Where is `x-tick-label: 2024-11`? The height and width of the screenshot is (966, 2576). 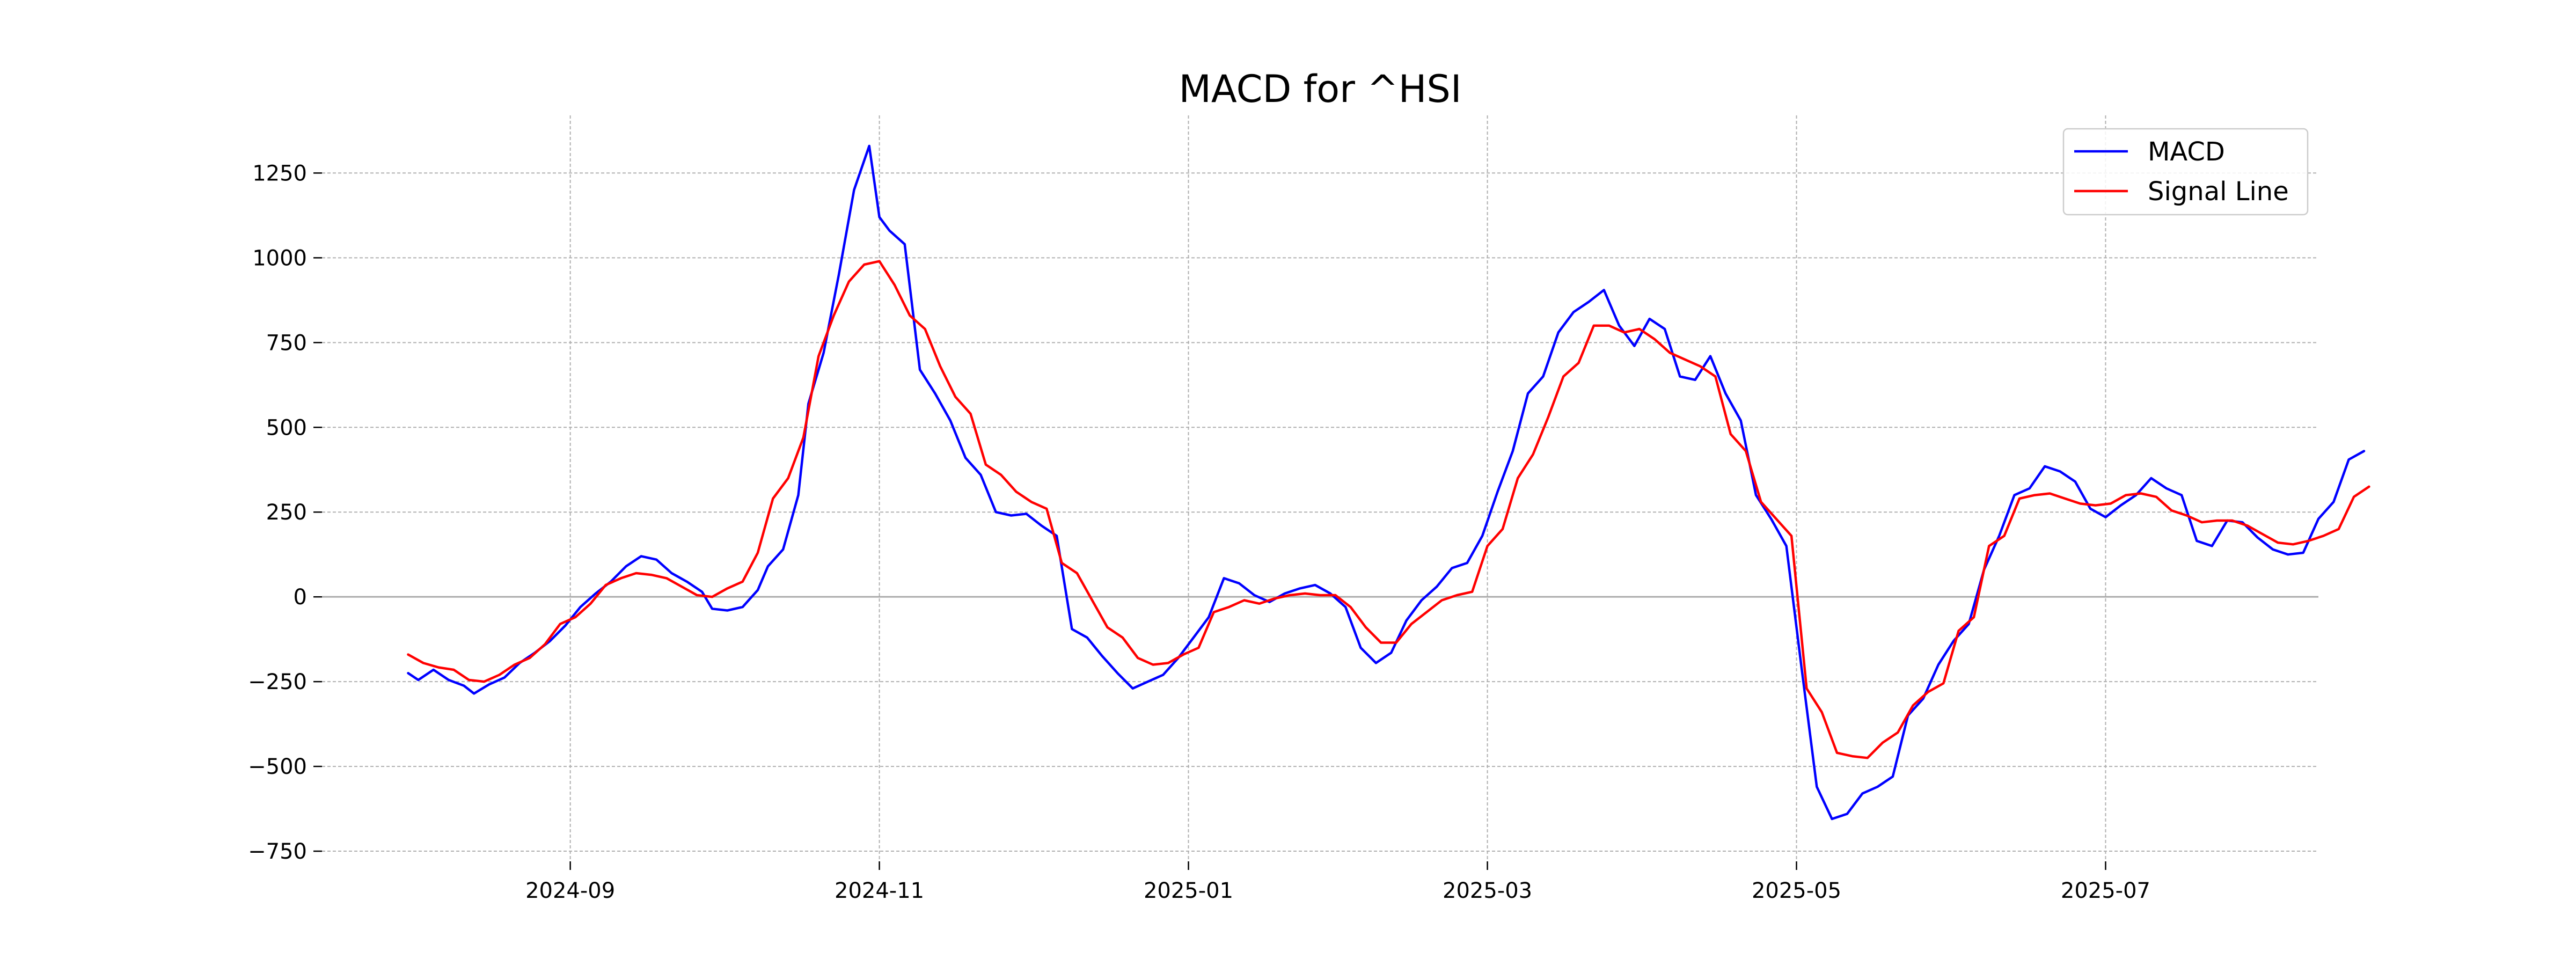
x-tick-label: 2024-11 is located at coordinates (879, 891).